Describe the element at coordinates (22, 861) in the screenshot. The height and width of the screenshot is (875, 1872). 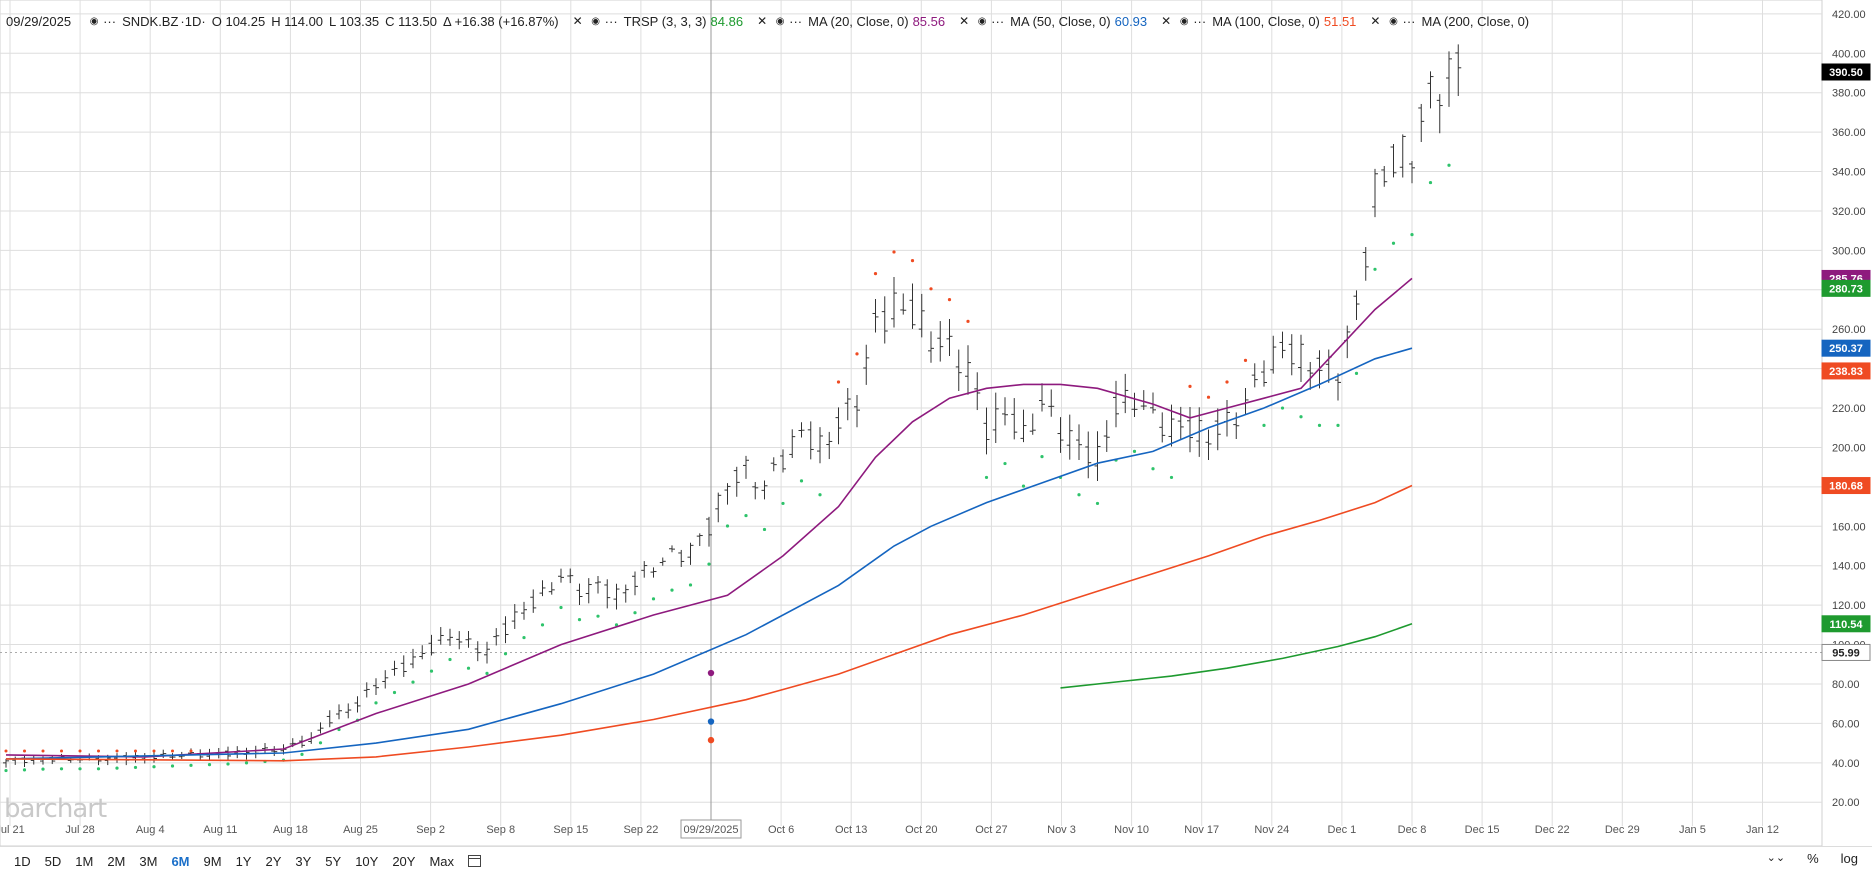
I see `timeframe-1d: 1D` at that location.